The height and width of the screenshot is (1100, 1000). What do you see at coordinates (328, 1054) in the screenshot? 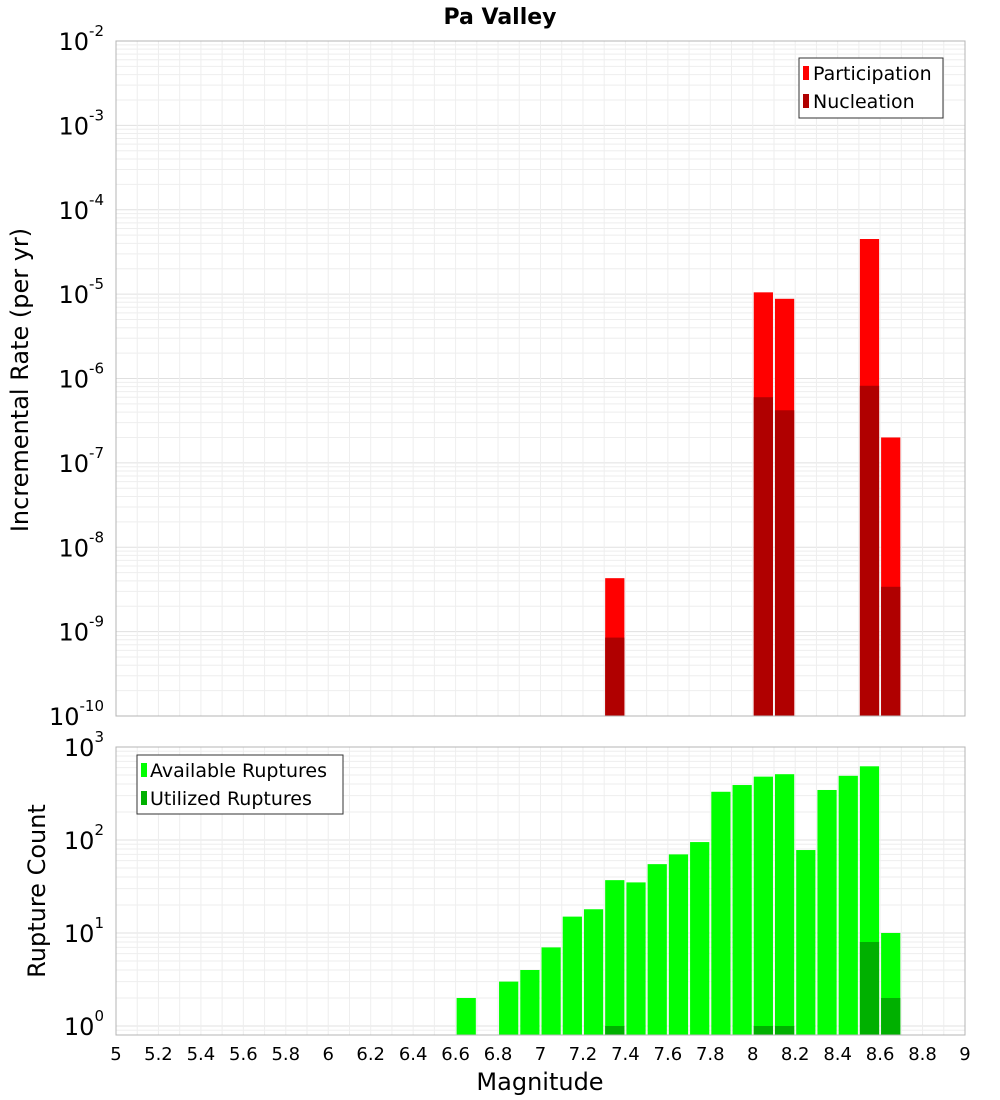
I see `x-tick-label: 6` at bounding box center [328, 1054].